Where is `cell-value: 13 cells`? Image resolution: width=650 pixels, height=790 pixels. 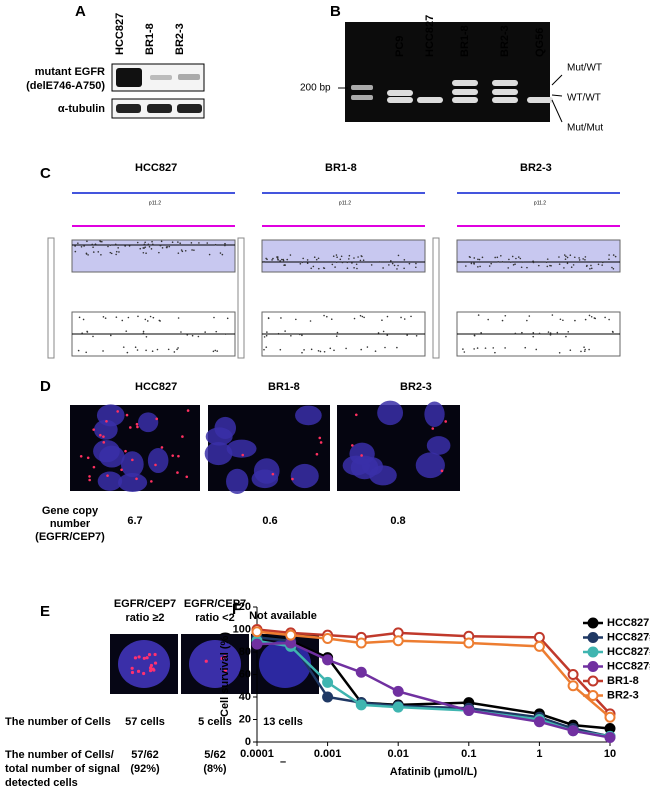
cell-value: 13 cells is located at coordinates (283, 722).